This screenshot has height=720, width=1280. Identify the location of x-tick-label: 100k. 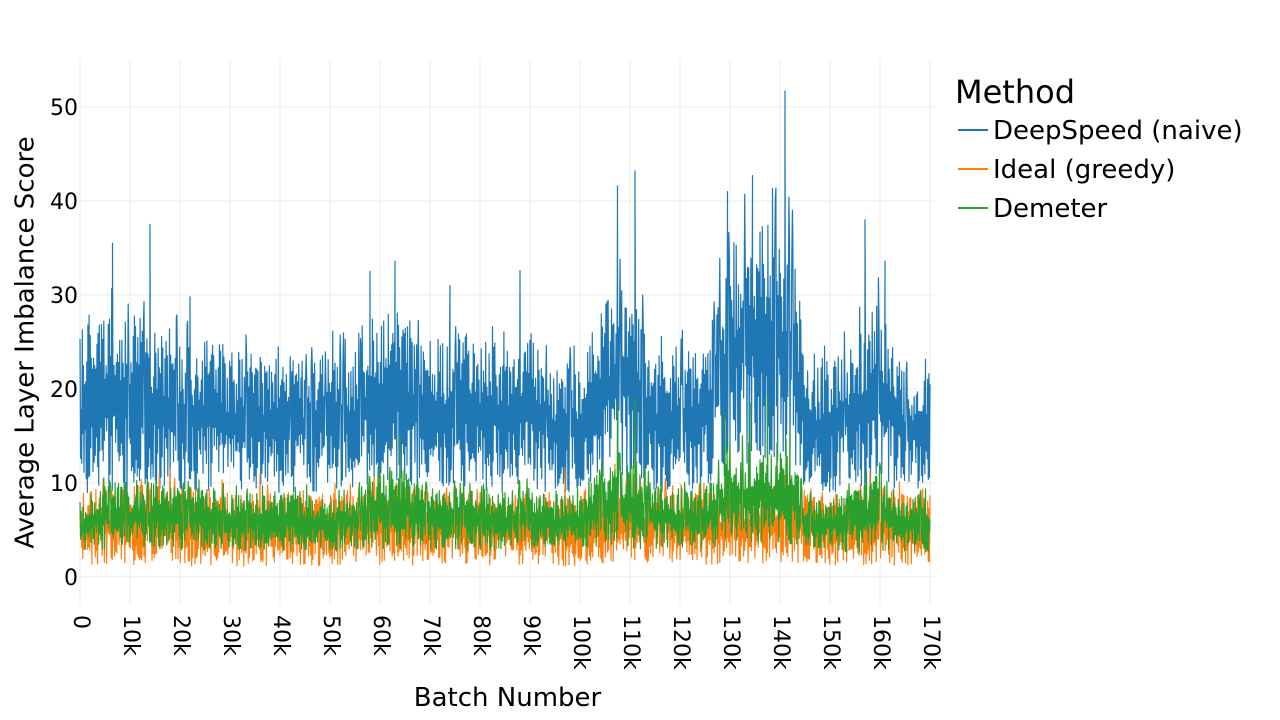
(580, 642).